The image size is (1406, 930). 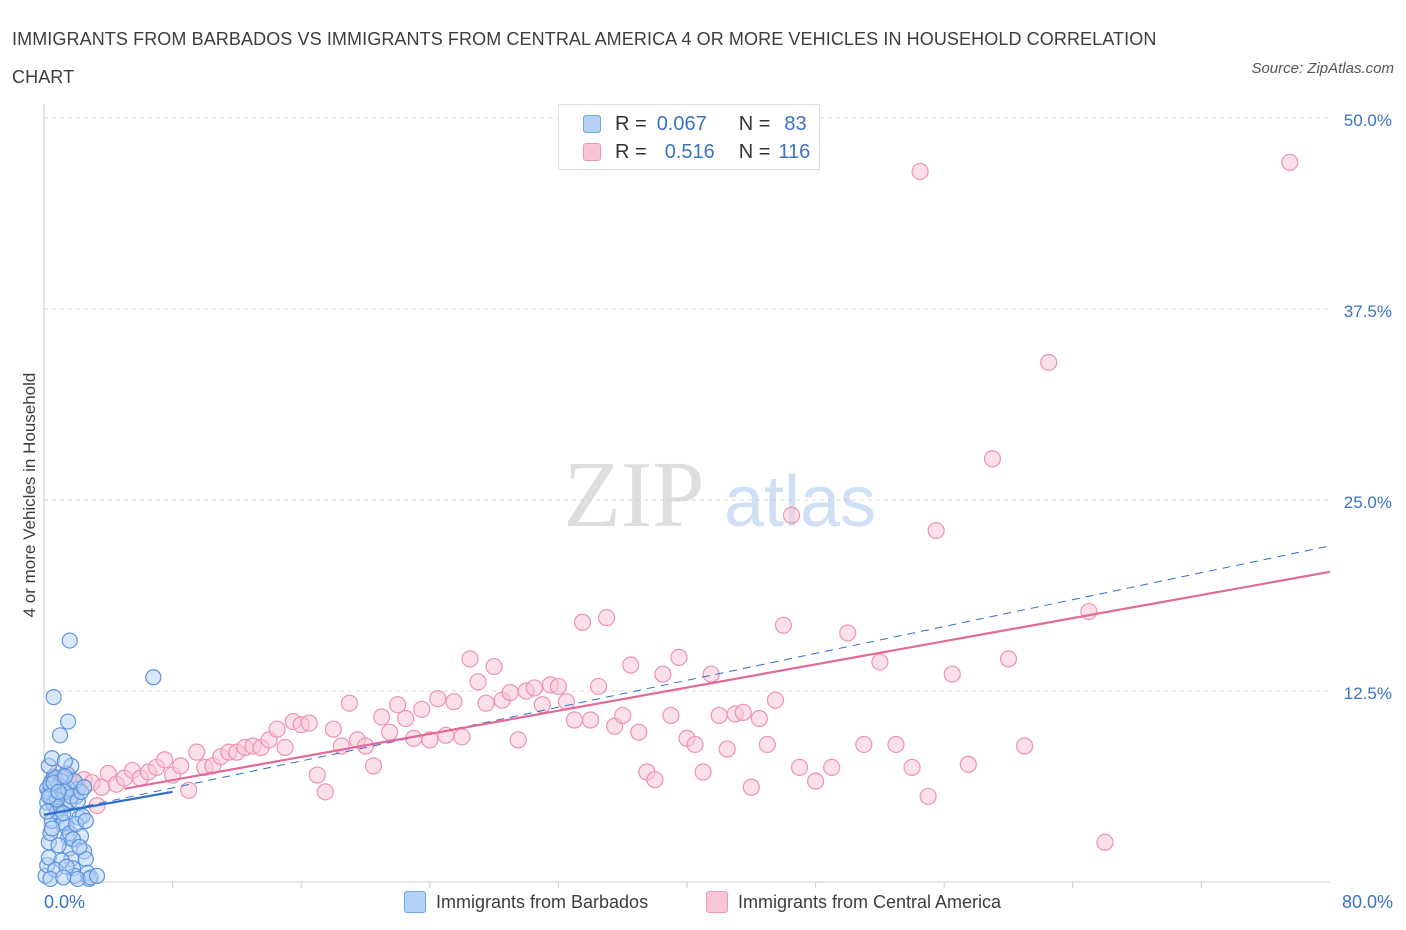 What do you see at coordinates (794, 151) in the screenshot?
I see `n-value: 116` at bounding box center [794, 151].